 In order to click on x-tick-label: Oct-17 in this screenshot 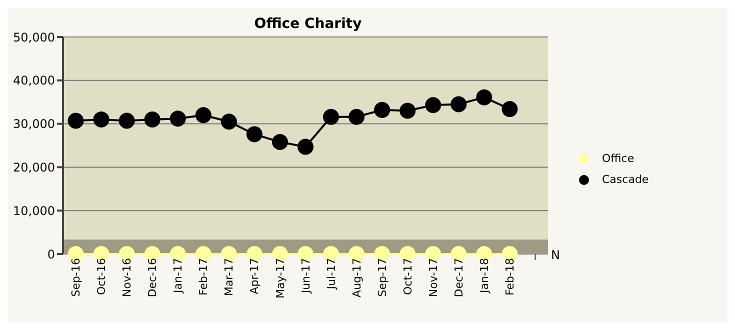, I will do `click(407, 276)`.